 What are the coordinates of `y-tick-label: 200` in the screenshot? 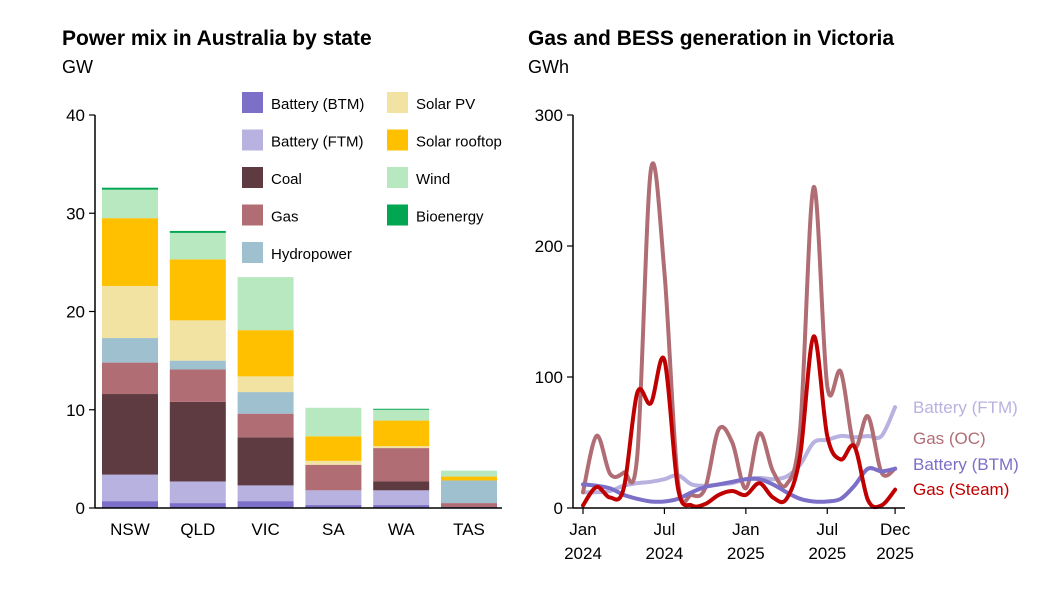 It's located at (549, 246).